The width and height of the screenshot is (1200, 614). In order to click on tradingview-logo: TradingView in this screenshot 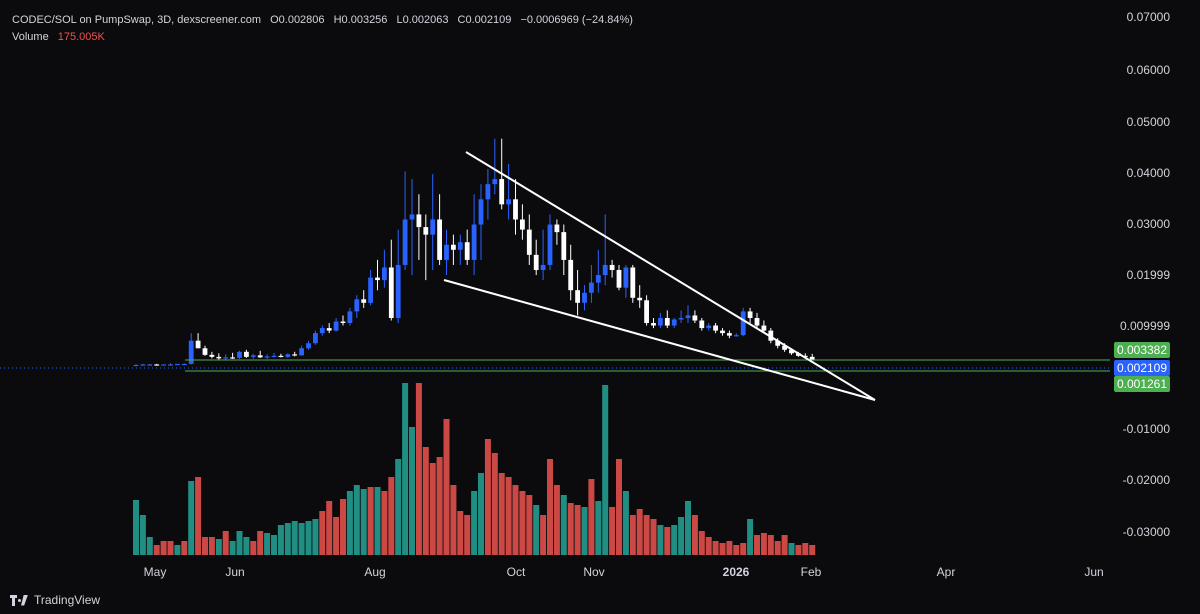, I will do `click(55, 600)`.